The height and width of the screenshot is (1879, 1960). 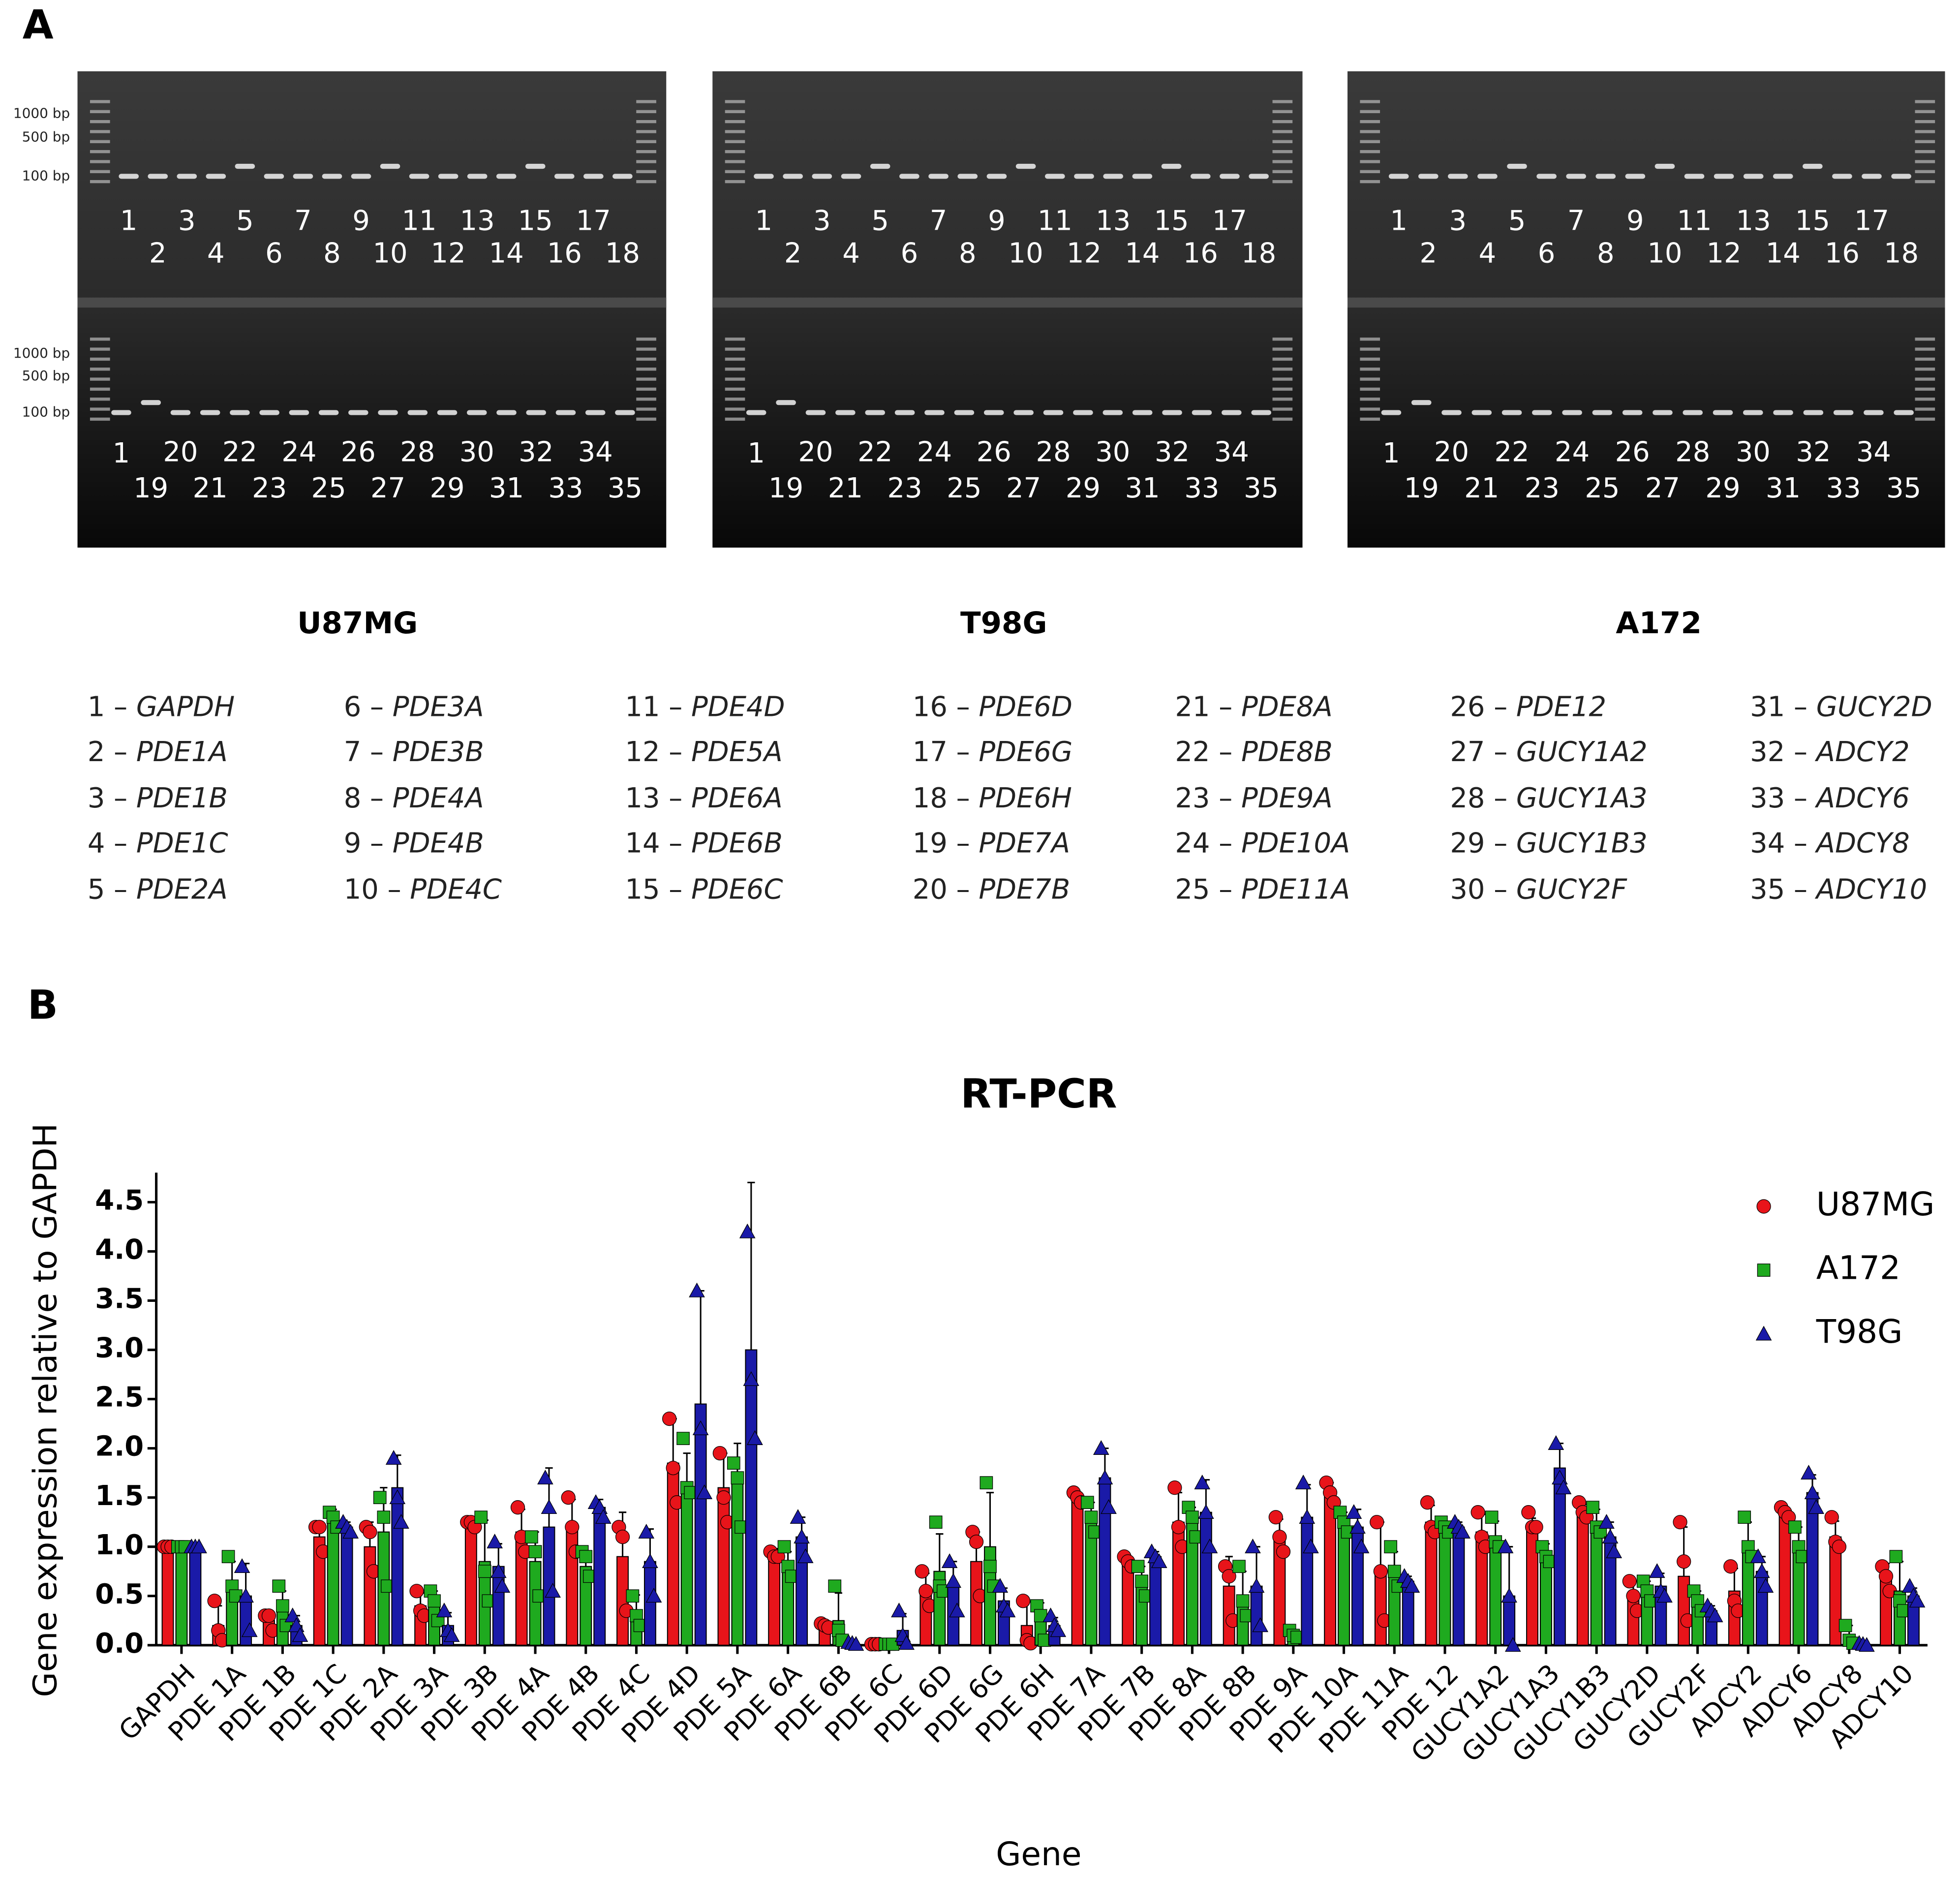 I want to click on key-gene: GAPDH, so click(x=185, y=707).